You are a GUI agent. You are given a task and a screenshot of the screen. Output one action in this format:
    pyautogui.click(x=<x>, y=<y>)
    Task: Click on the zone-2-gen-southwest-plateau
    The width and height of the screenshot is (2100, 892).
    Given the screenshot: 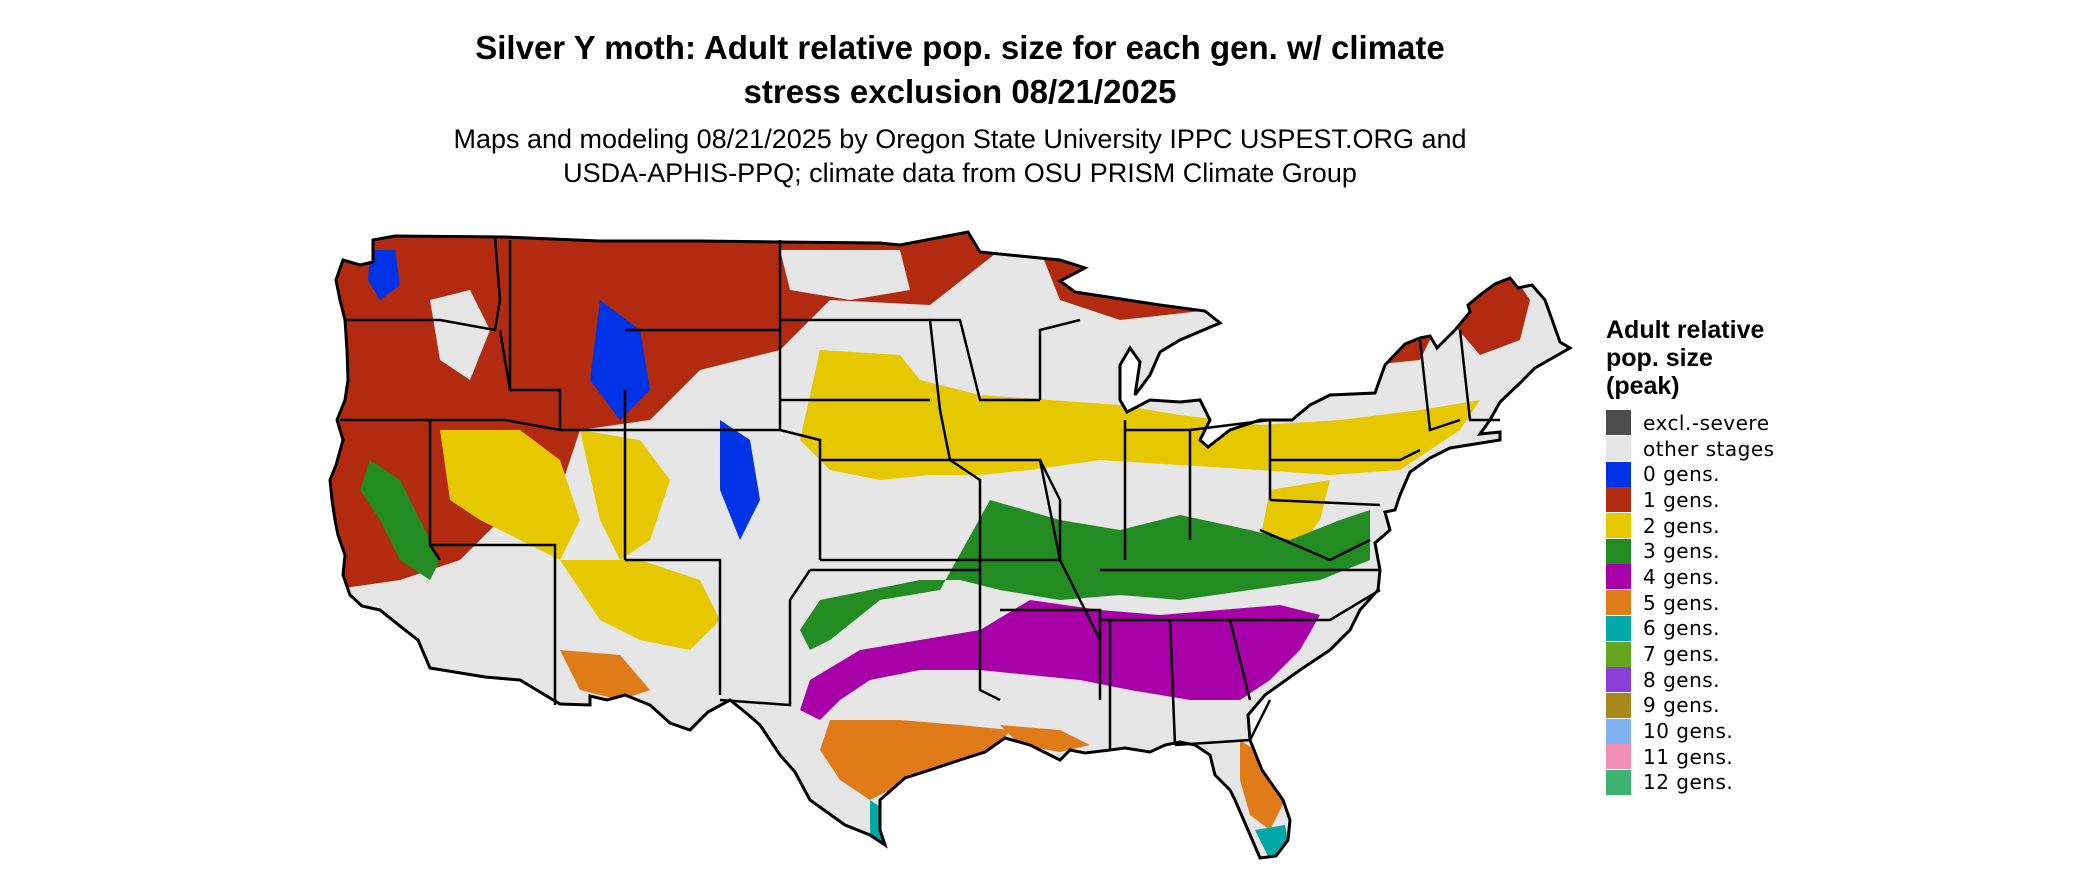 What is the action you would take?
    pyautogui.click(x=640, y=605)
    